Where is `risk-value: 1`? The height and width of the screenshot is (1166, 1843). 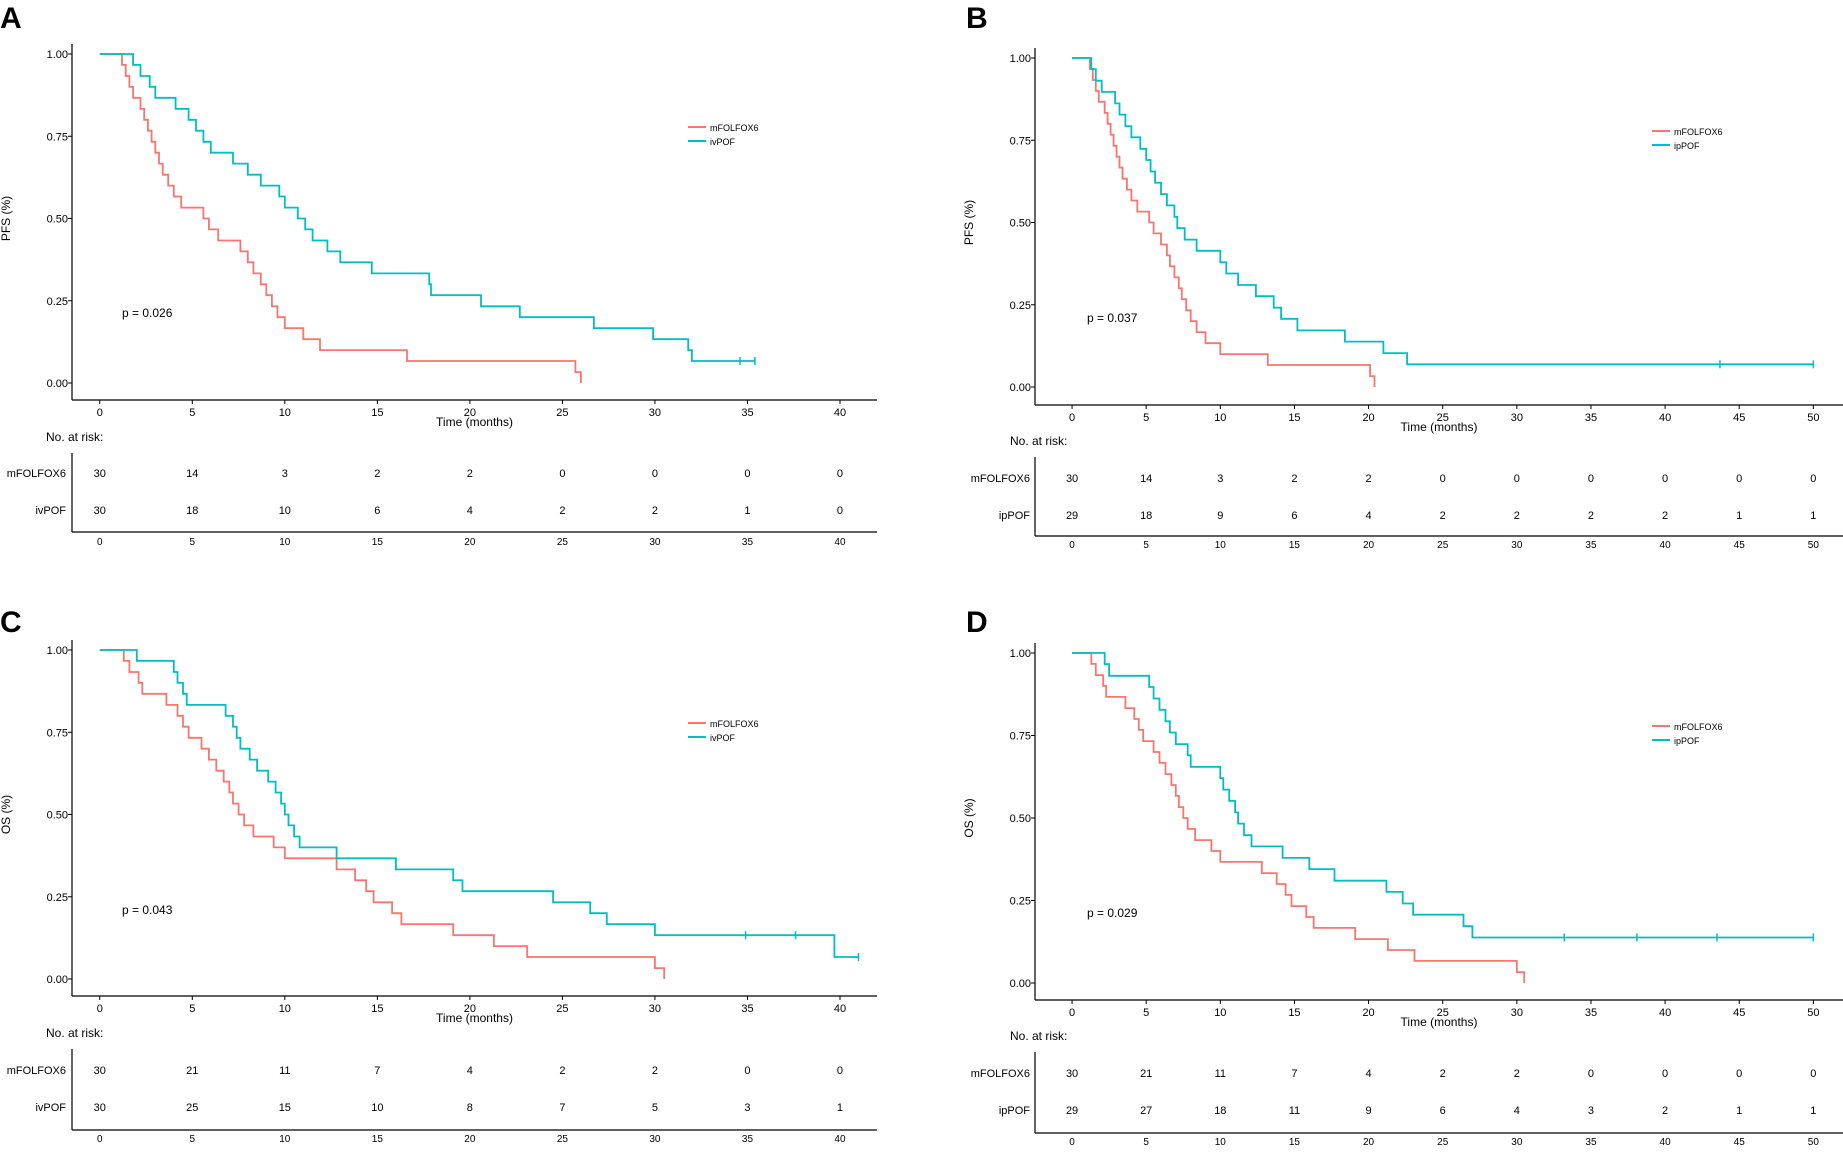 risk-value: 1 is located at coordinates (1813, 1111).